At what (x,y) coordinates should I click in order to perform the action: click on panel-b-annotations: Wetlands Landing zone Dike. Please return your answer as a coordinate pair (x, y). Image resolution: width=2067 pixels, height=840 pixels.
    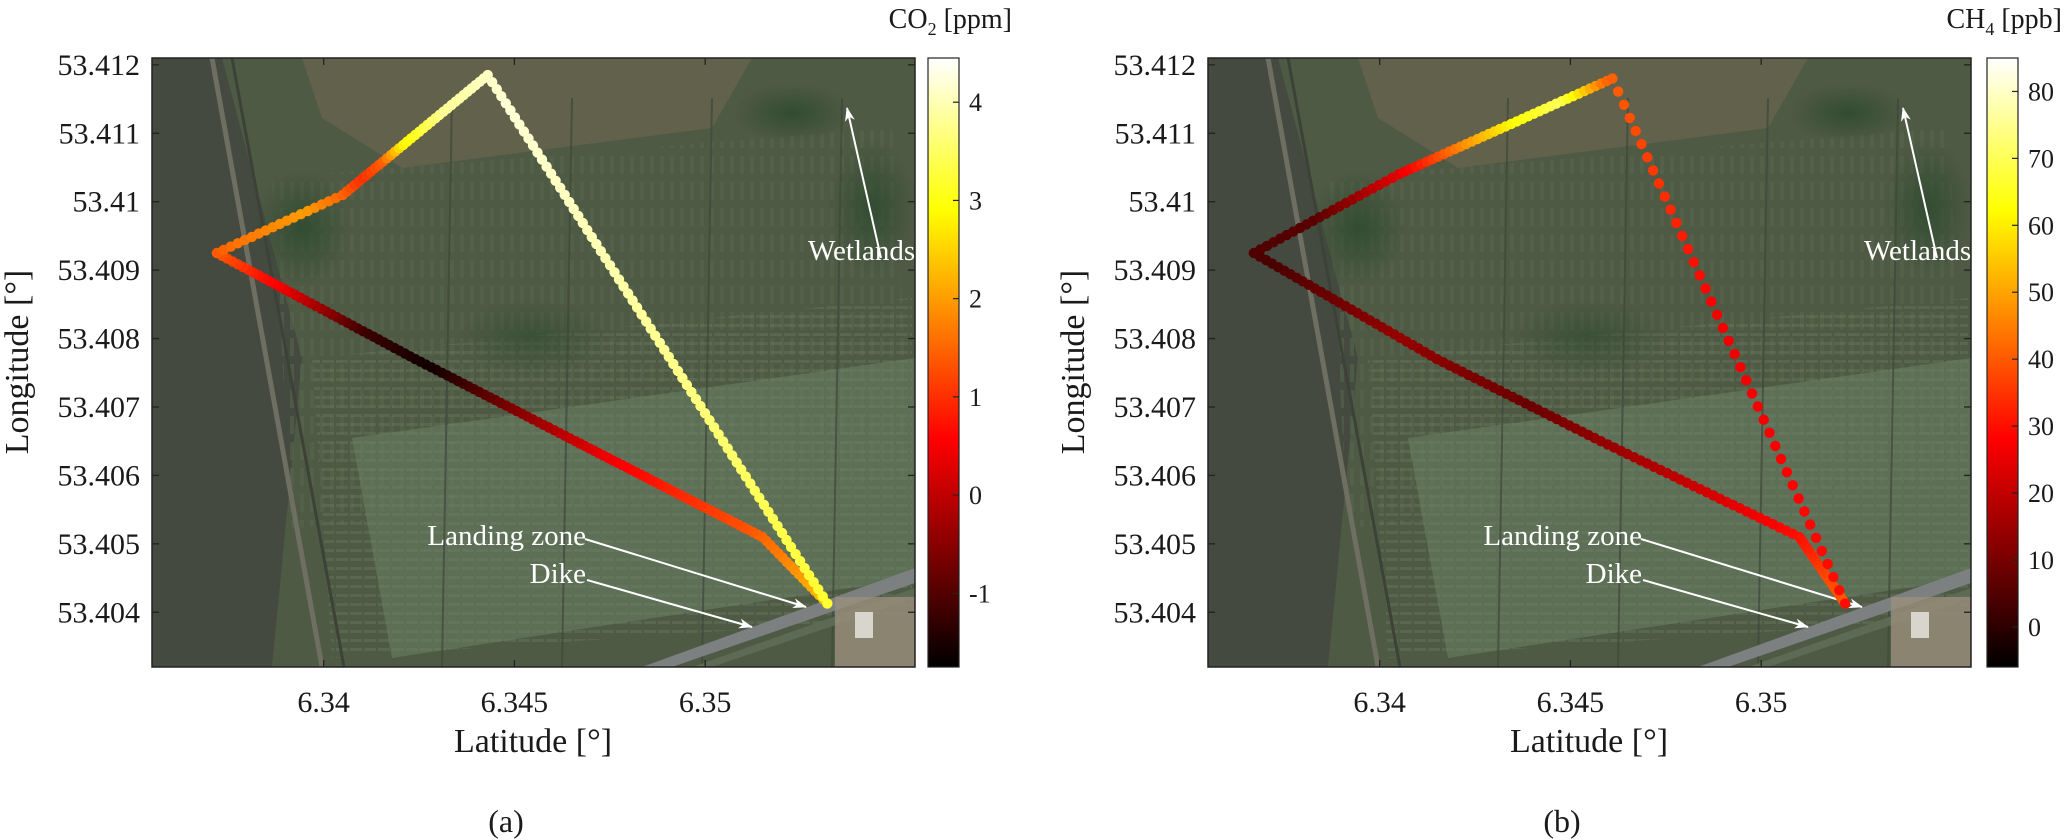
    Looking at the image, I should click on (1727, 368).